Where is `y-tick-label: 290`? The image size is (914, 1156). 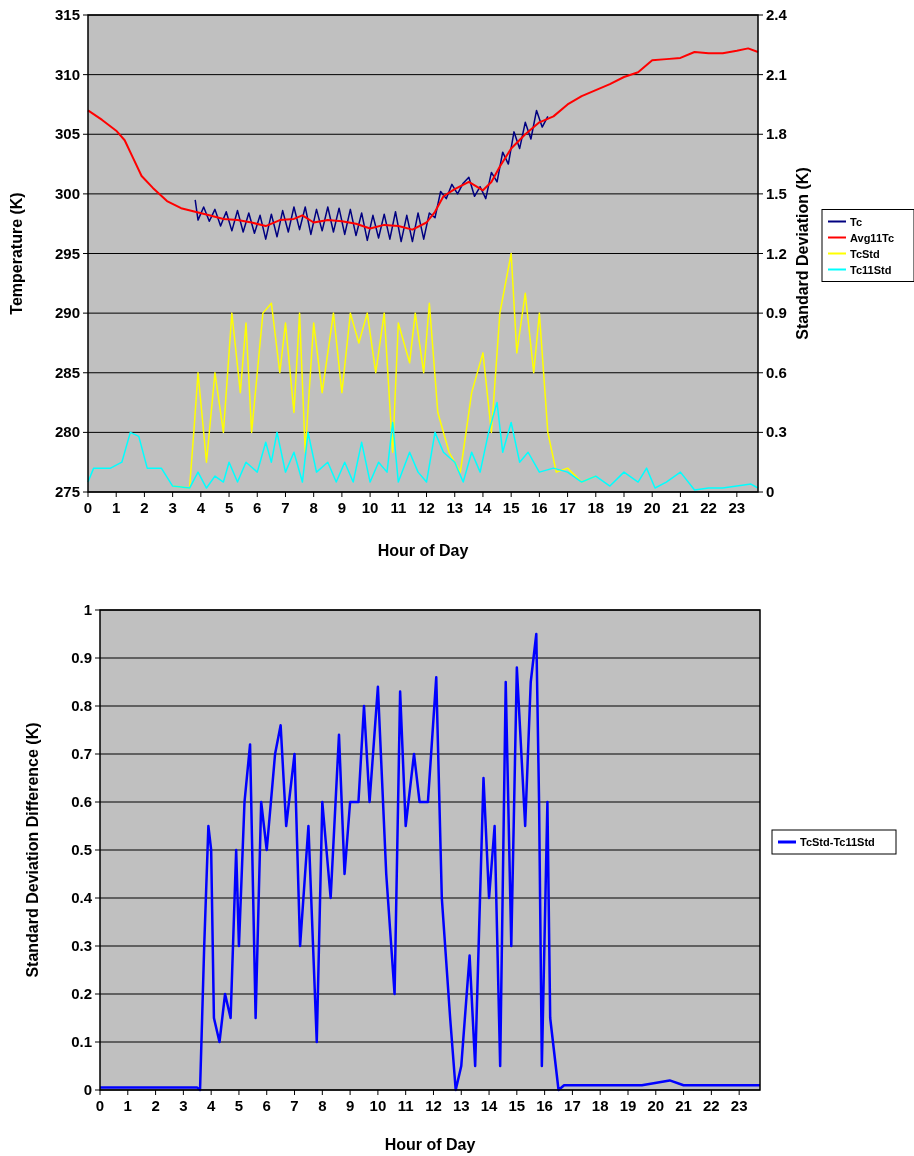
y-tick-label: 290 is located at coordinates (67, 313).